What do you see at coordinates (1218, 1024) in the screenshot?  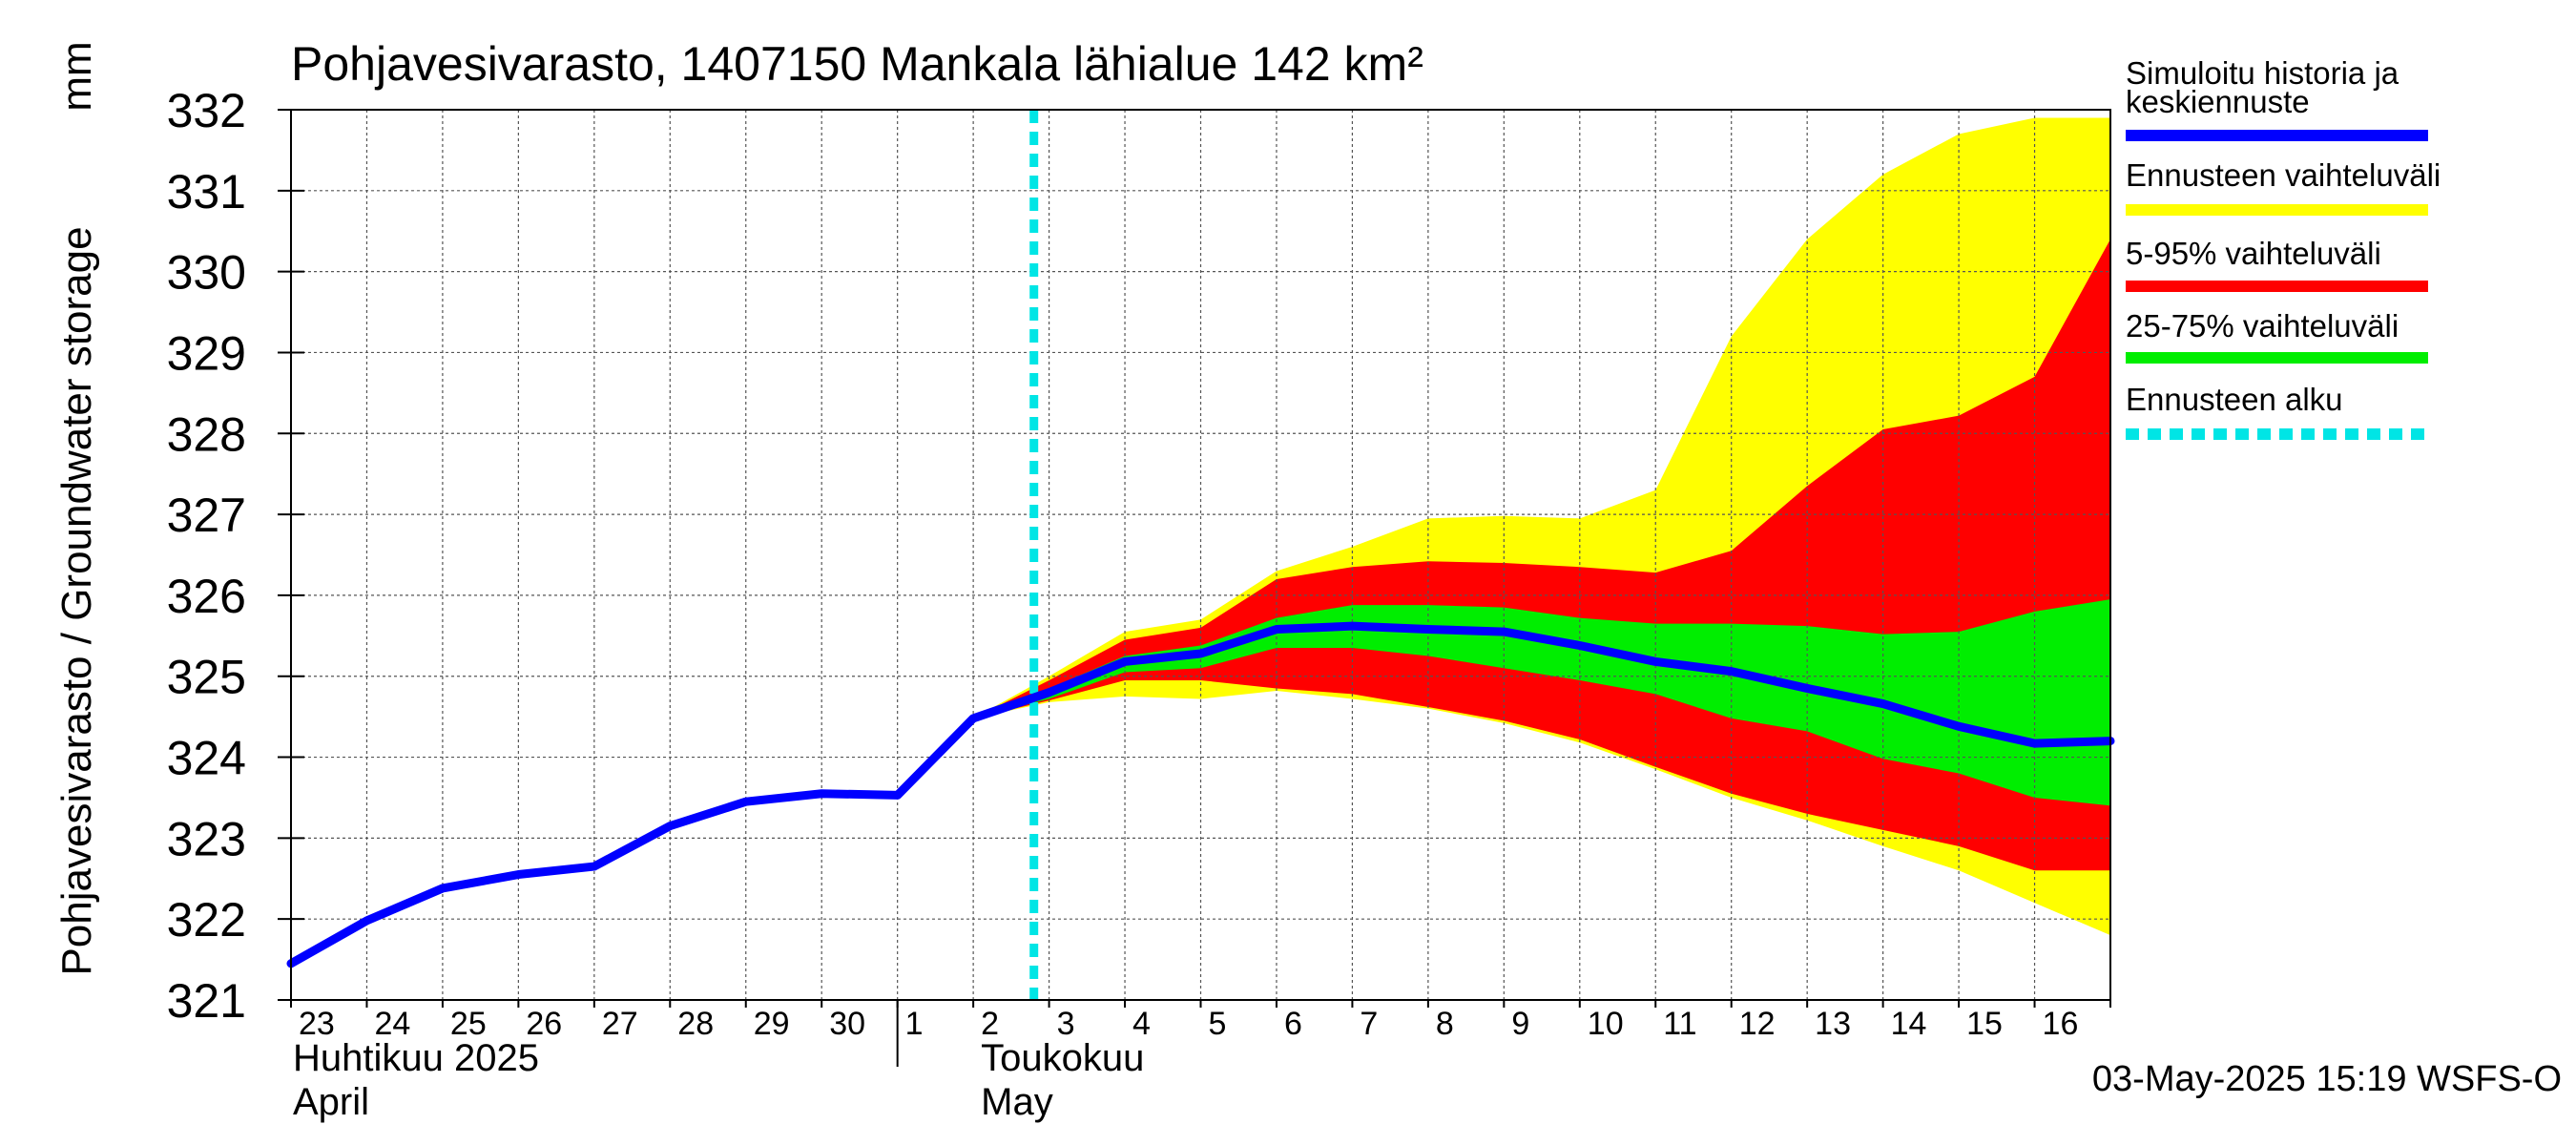 I see `x-tick-label-12: 5` at bounding box center [1218, 1024].